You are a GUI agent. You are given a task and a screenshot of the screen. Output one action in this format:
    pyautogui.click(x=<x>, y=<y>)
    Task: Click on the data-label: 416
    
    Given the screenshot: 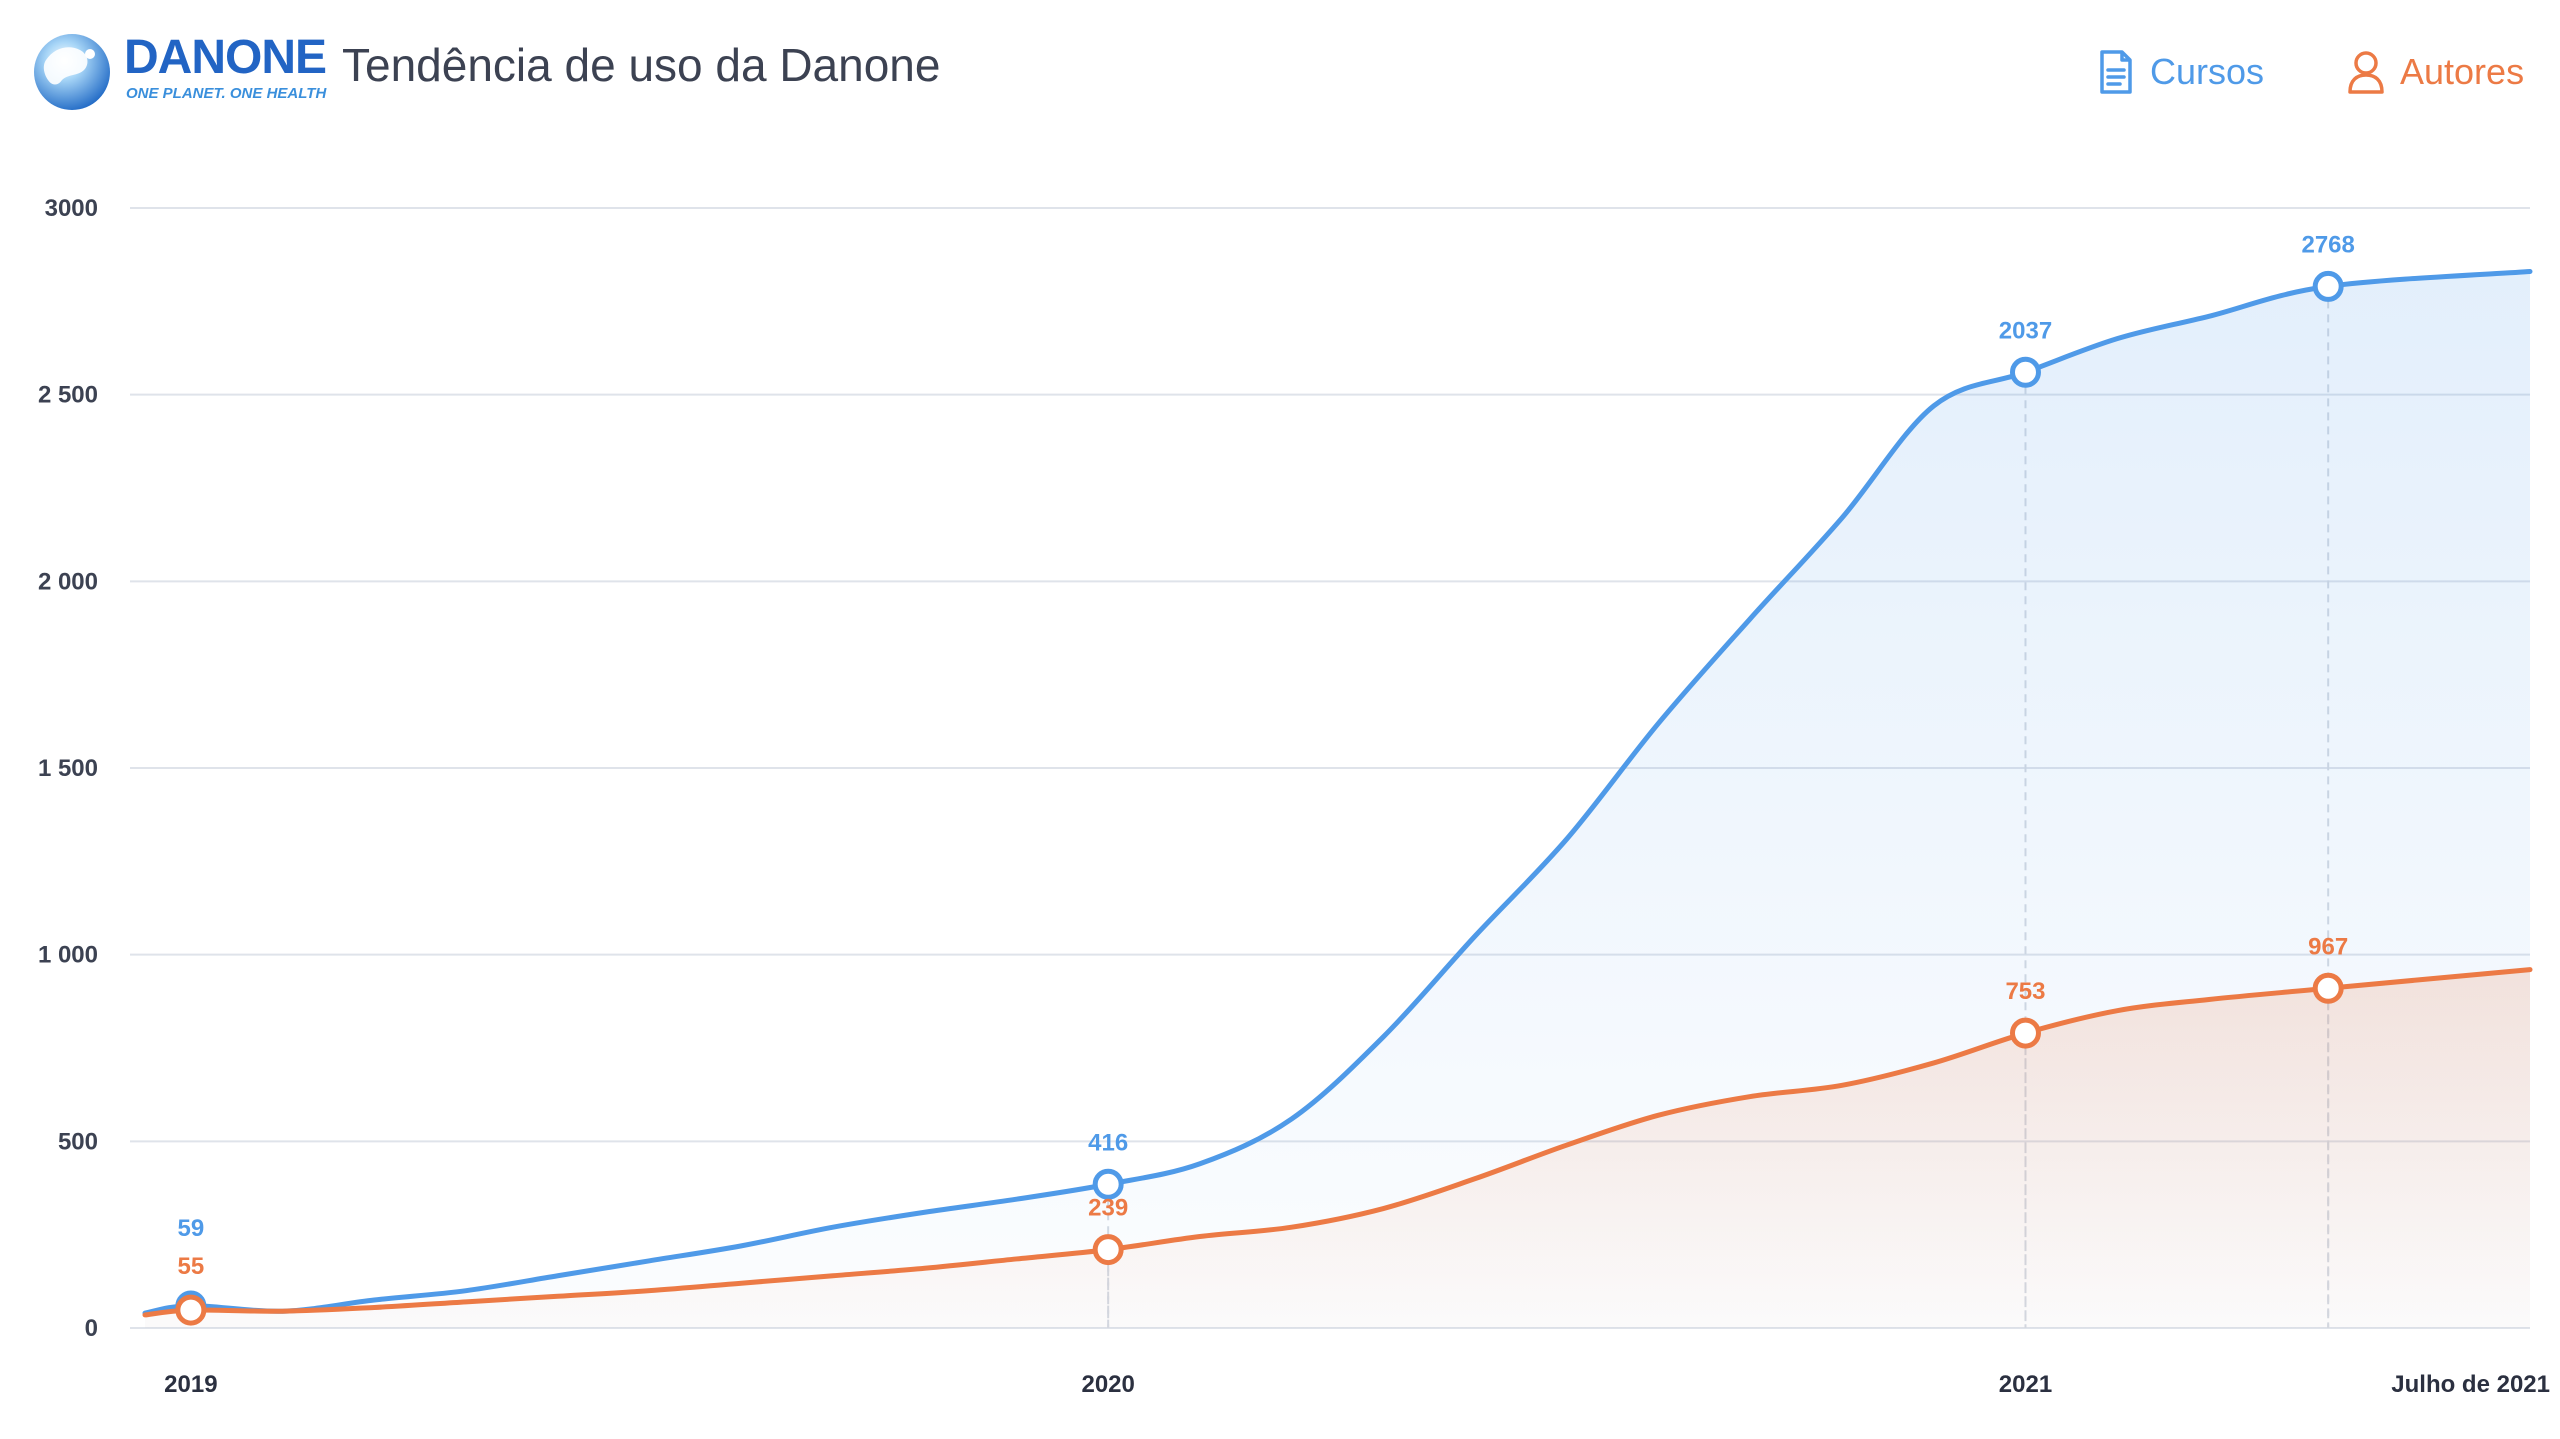 What is the action you would take?
    pyautogui.click(x=1108, y=1142)
    